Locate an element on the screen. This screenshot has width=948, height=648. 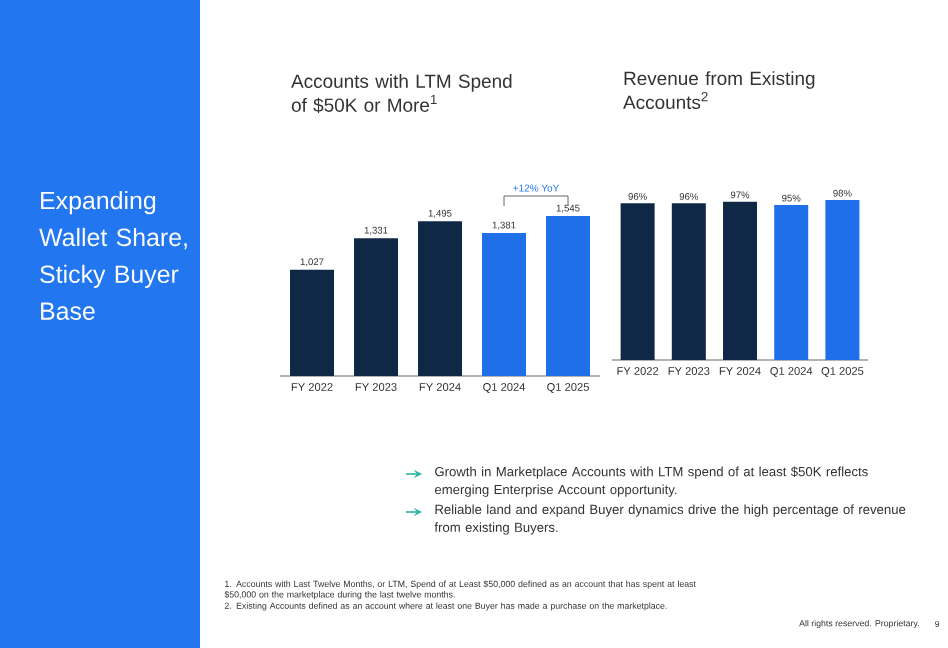
chart-title: Accounts with LTM Spend of $50K or More$^{1}$ is located at coordinates (401, 93).